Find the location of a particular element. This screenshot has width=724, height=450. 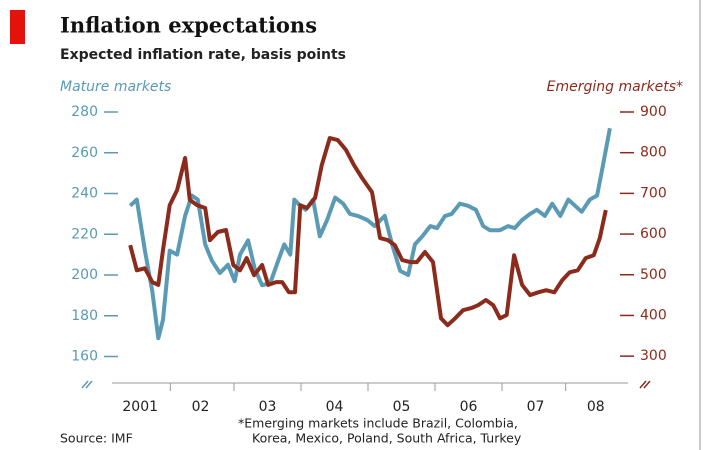

y-tick-label: 220 is located at coordinates (84, 234).